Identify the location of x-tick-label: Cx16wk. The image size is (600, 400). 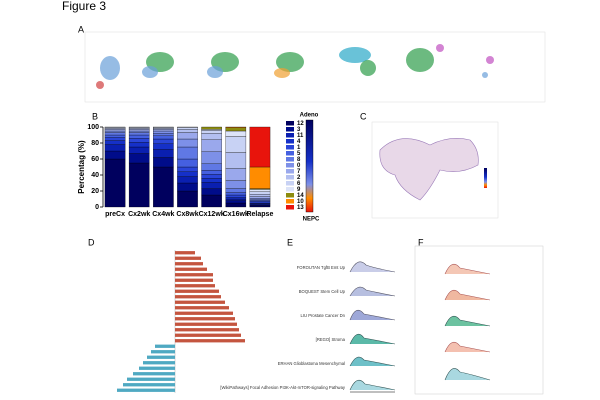
(236, 214).